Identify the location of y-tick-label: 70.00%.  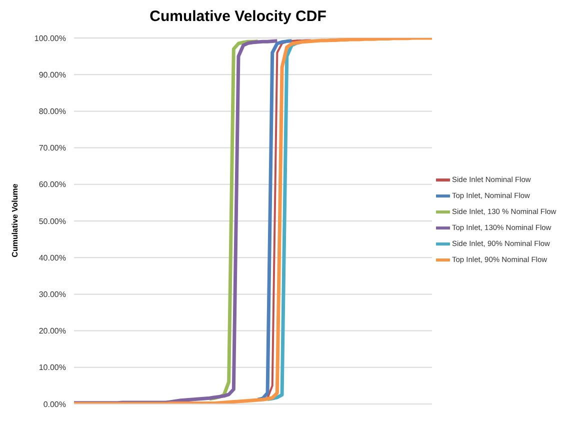
(52, 148).